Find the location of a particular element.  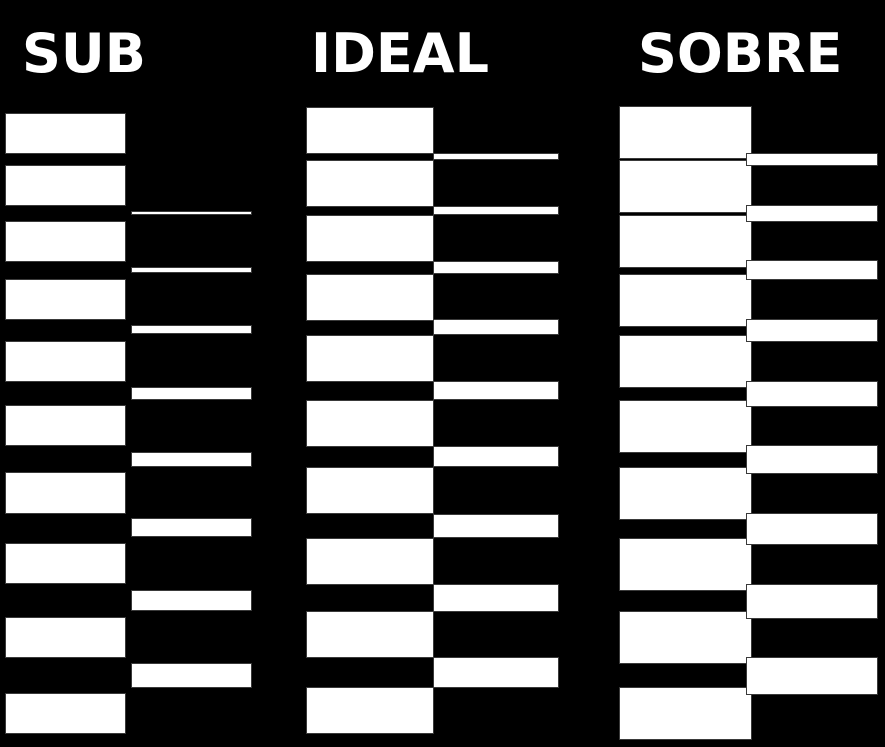

heading-ideal: IDEAL is located at coordinates (400, 53).